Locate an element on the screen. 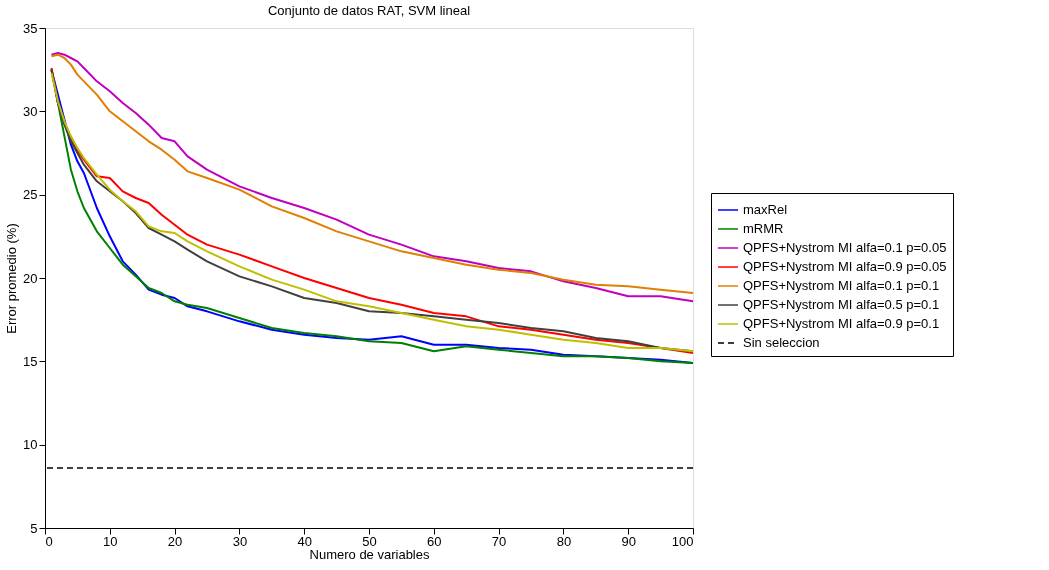 This screenshot has height=570, width=1049. y-axis-title: Error promedio (%) is located at coordinates (12, 278).